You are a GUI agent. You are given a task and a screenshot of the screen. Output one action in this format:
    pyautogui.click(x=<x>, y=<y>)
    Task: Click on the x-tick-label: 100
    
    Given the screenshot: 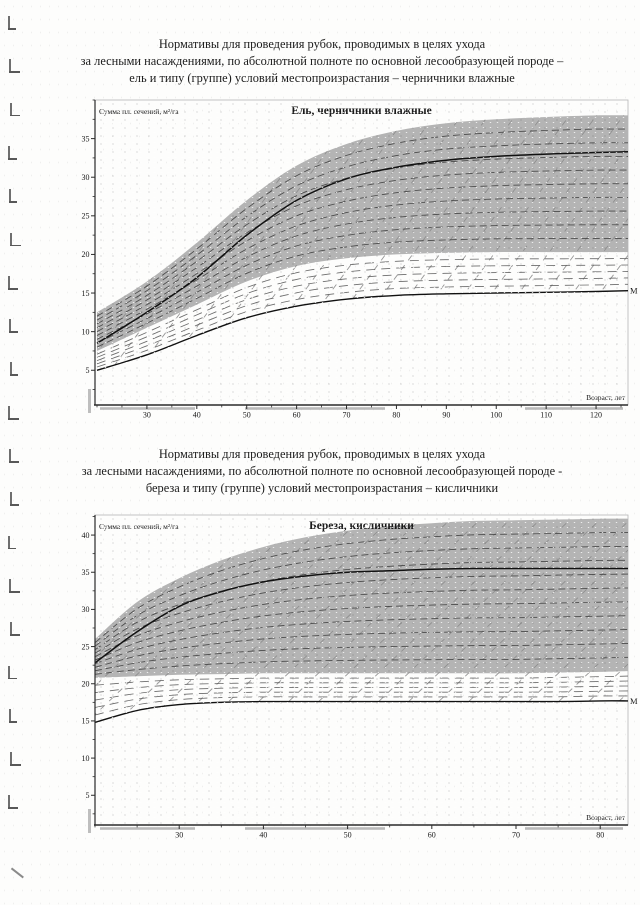 What is the action you would take?
    pyautogui.click(x=496, y=415)
    